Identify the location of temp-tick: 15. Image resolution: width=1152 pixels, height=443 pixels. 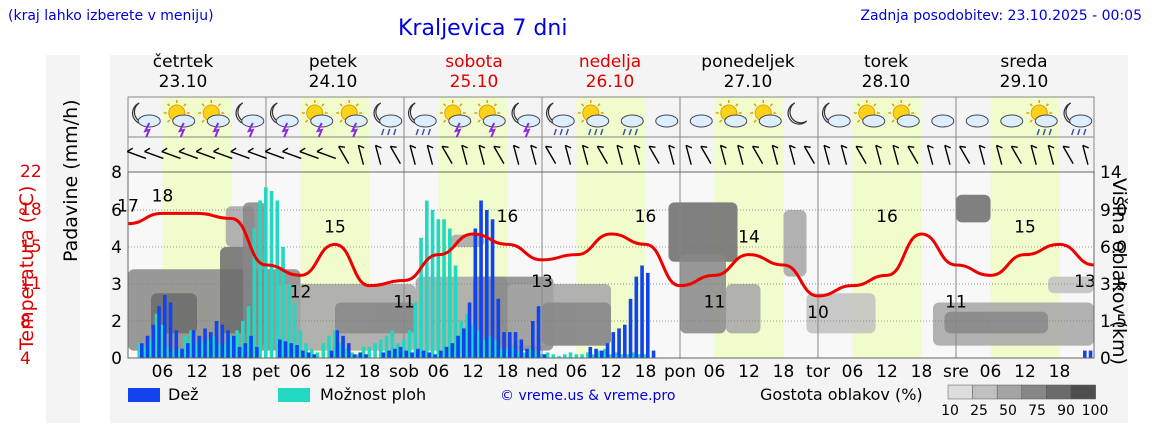
(31, 247).